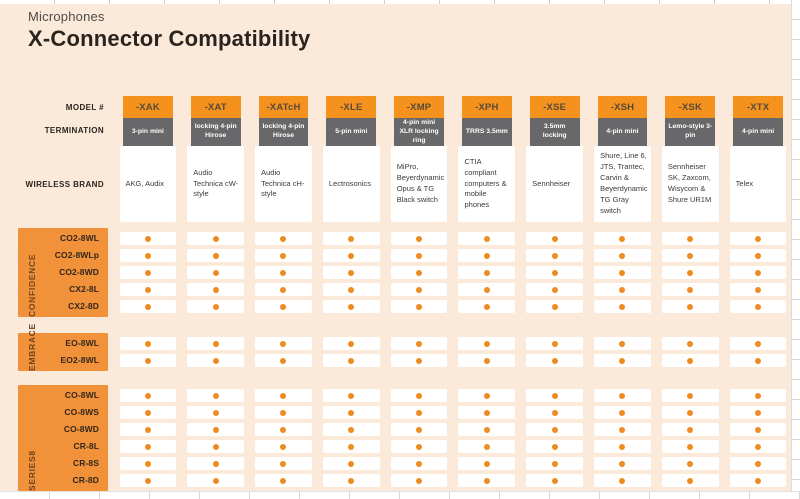 This screenshot has width=800, height=499. I want to click on brand-xat: Audio Technica cW-style, so click(216, 184).